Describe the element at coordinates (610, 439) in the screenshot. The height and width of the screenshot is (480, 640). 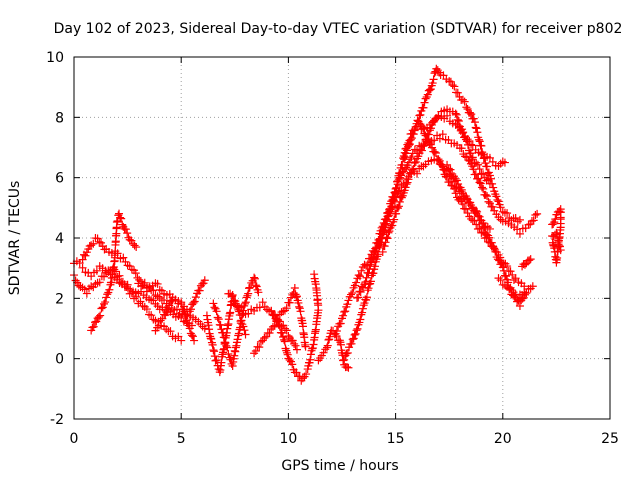
I see `x-tick-label: 25` at that location.